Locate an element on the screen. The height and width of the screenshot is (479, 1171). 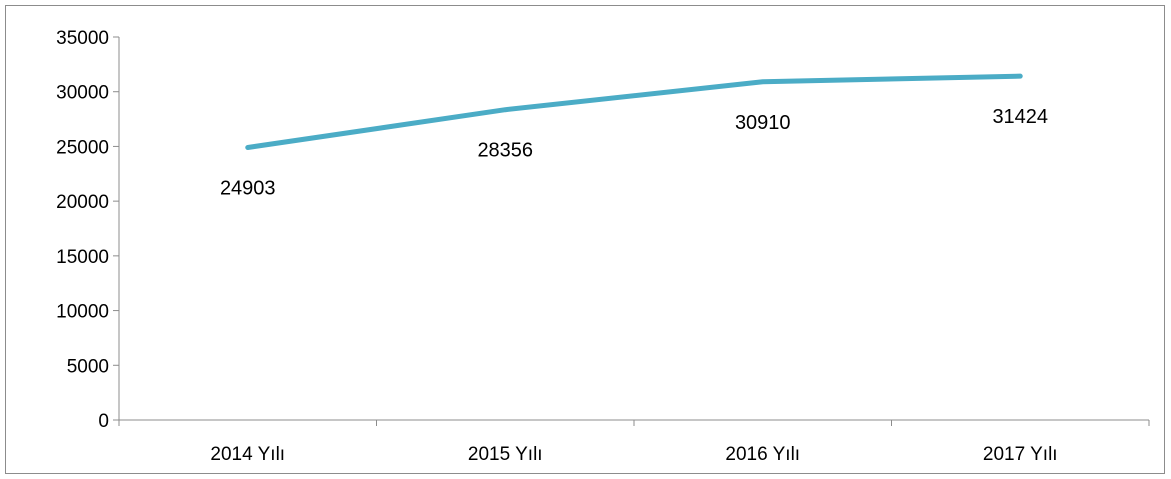
x-tick-label: 2015 Yılı is located at coordinates (505, 454).